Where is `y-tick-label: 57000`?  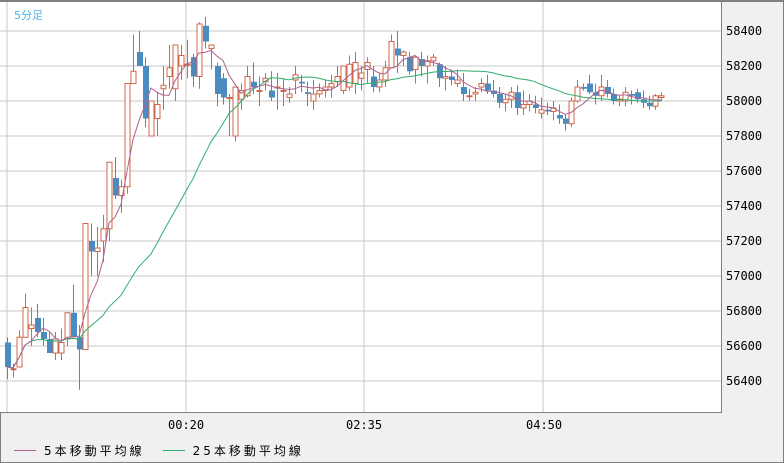 y-tick-label: 57000 is located at coordinates (744, 276).